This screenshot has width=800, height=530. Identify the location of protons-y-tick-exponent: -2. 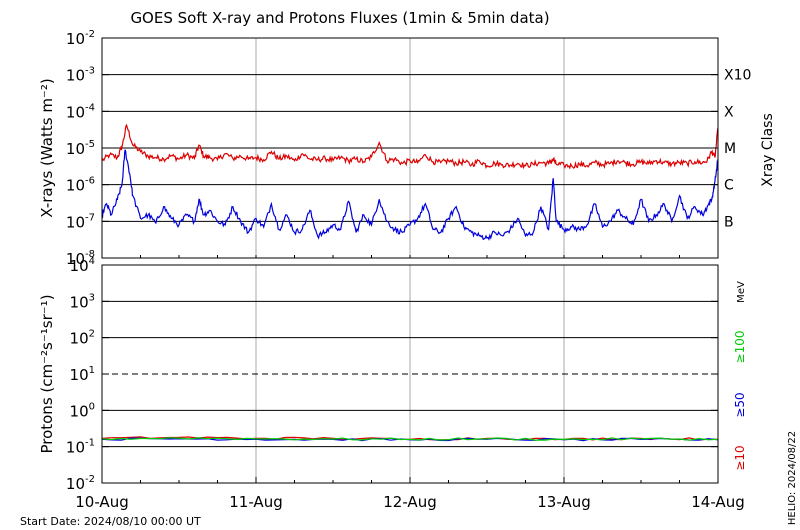
(90, 479).